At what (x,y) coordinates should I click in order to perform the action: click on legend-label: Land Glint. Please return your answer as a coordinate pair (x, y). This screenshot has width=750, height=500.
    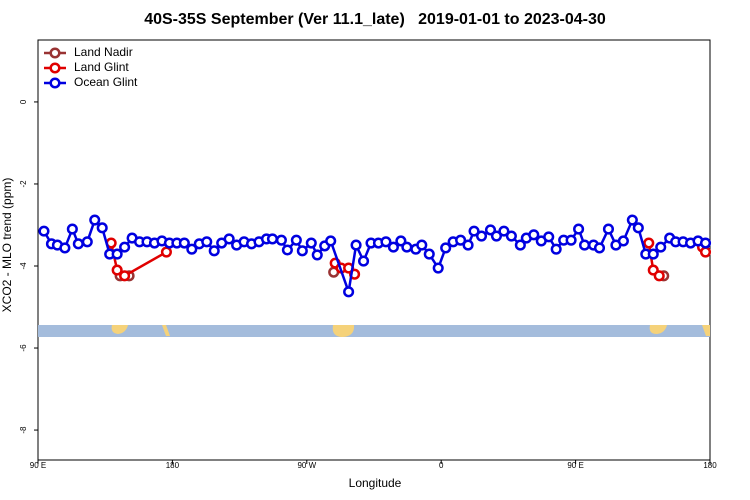
    Looking at the image, I should click on (101, 67).